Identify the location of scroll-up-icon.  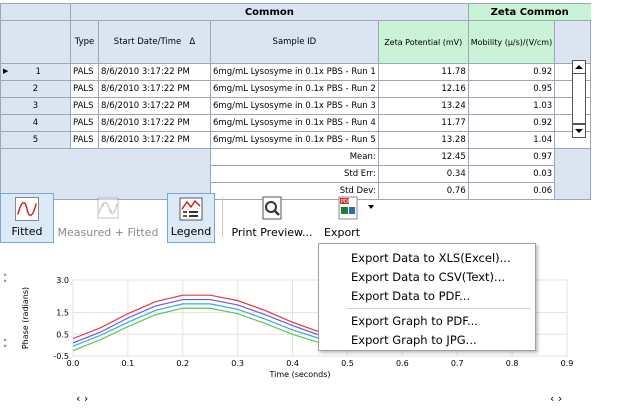
(579, 67).